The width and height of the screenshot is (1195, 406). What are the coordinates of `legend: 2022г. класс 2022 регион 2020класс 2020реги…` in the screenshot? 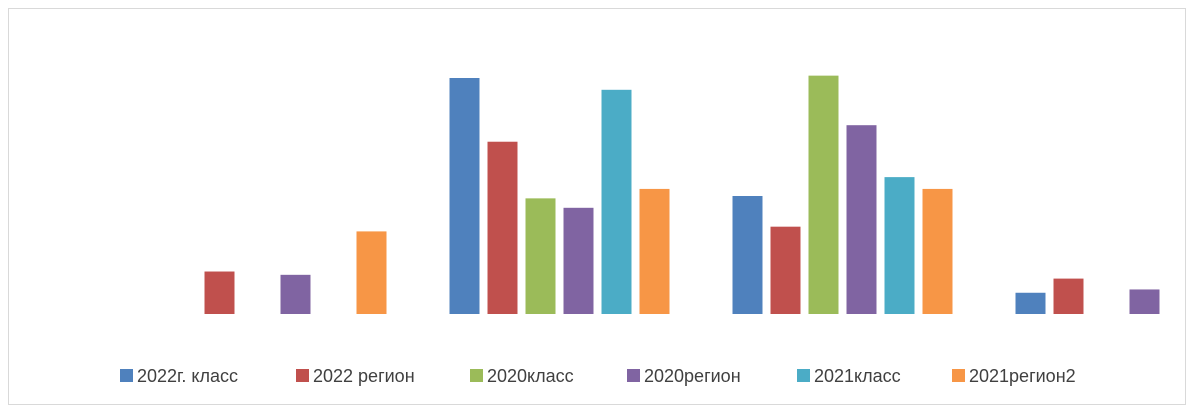 It's located at (598, 376).